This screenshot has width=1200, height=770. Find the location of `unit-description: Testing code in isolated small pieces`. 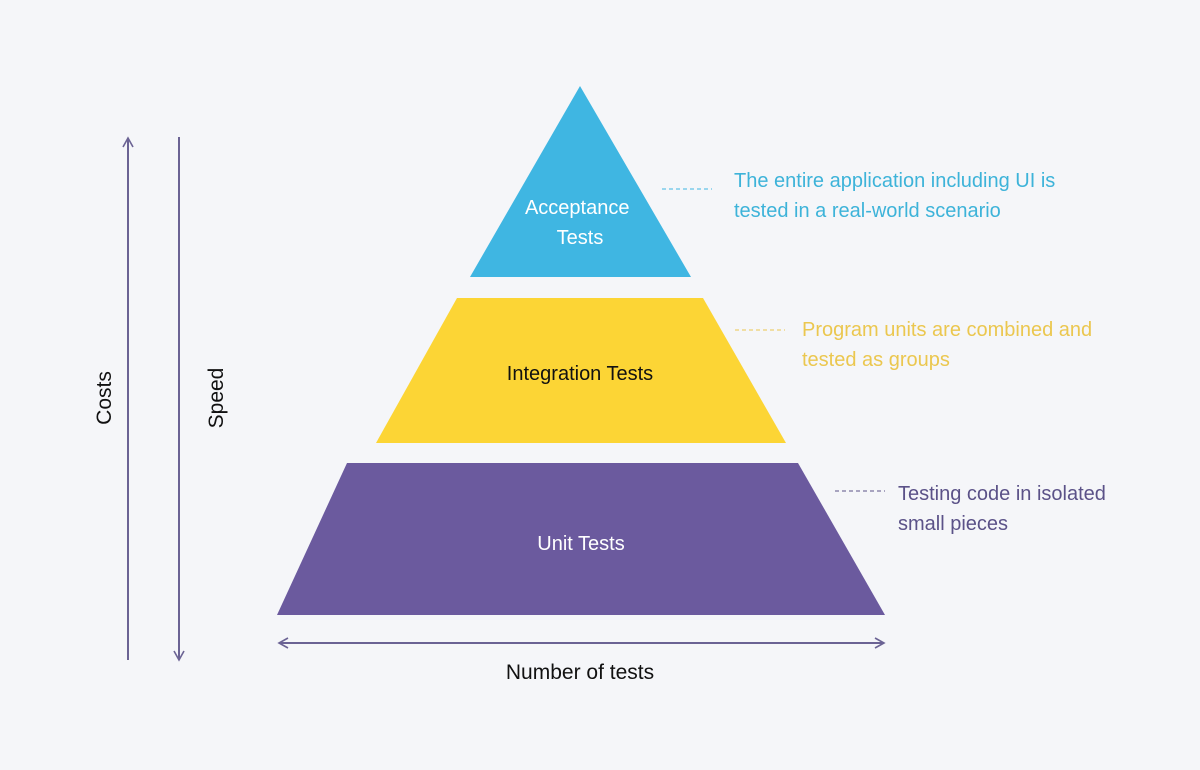

unit-description: Testing code in isolated small pieces is located at coordinates (1004, 509).